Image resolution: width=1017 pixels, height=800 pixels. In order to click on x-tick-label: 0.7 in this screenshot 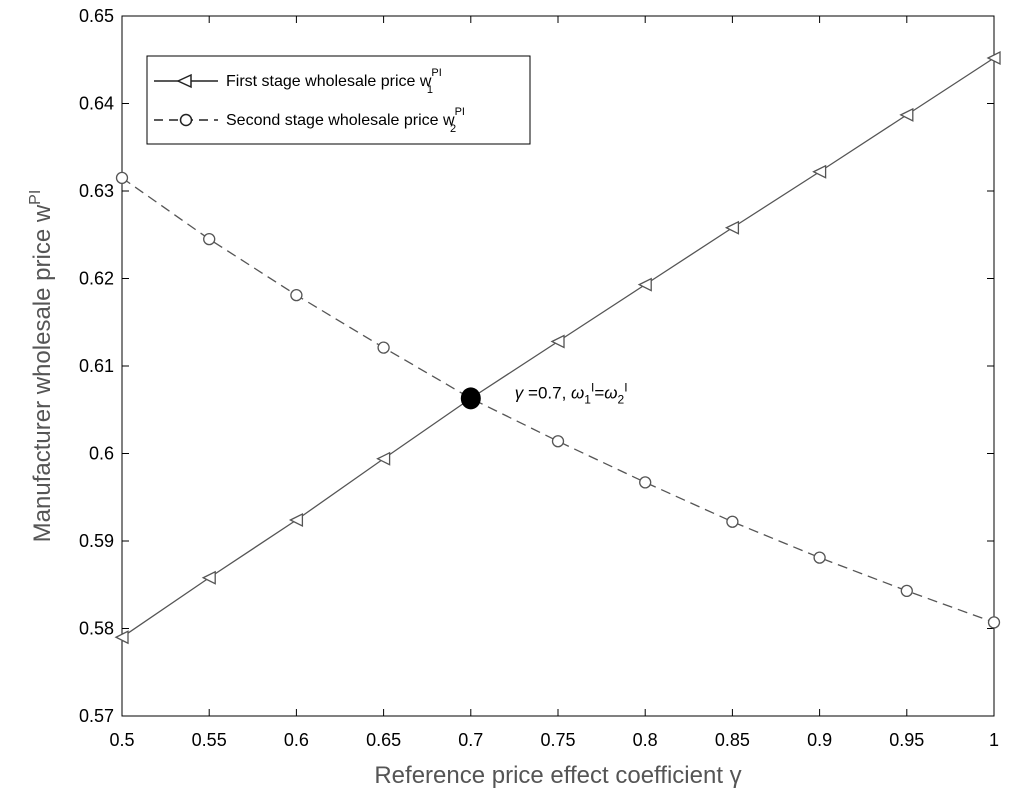, I will do `click(470, 740)`.